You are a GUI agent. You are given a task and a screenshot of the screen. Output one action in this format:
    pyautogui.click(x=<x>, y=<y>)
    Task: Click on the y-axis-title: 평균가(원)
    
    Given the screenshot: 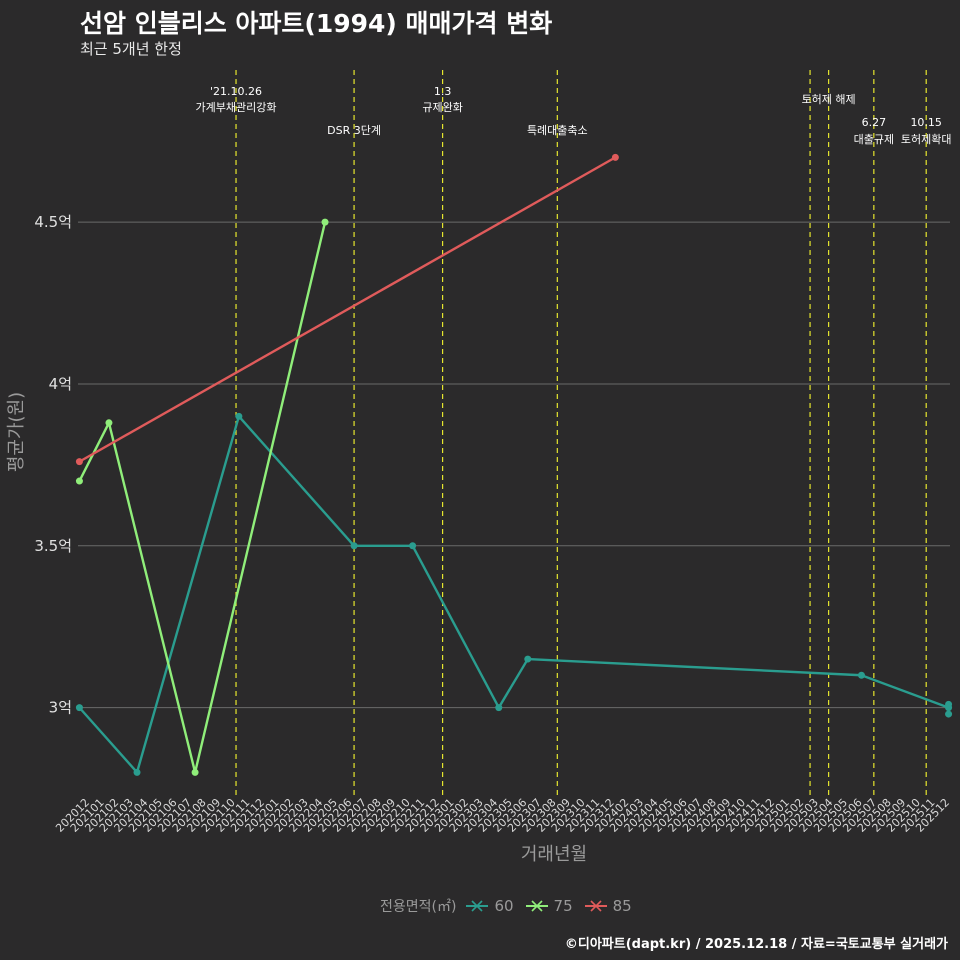 What is the action you would take?
    pyautogui.click(x=16, y=432)
    